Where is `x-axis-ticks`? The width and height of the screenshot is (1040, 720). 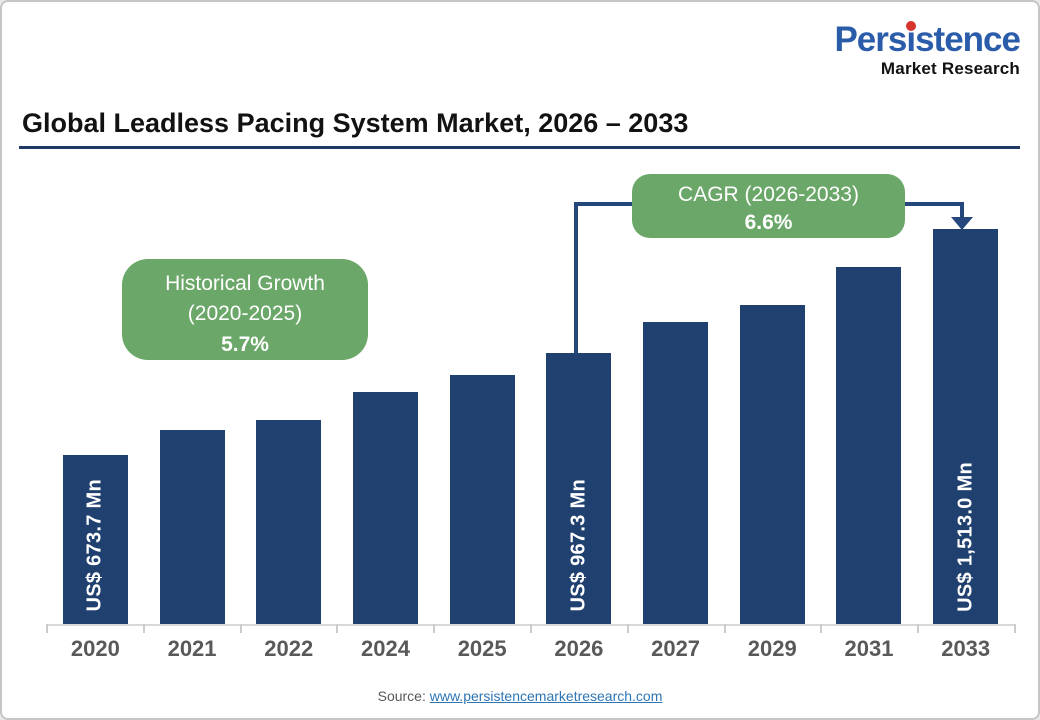 x-axis-ticks is located at coordinates (531, 628).